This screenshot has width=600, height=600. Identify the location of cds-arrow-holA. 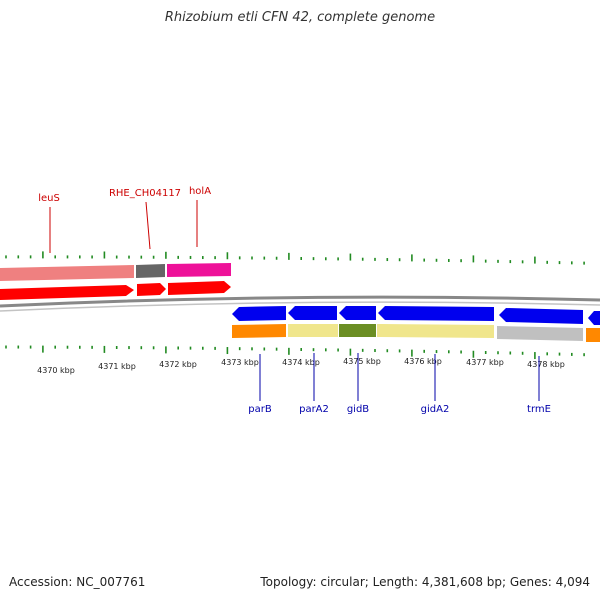
(199, 288).